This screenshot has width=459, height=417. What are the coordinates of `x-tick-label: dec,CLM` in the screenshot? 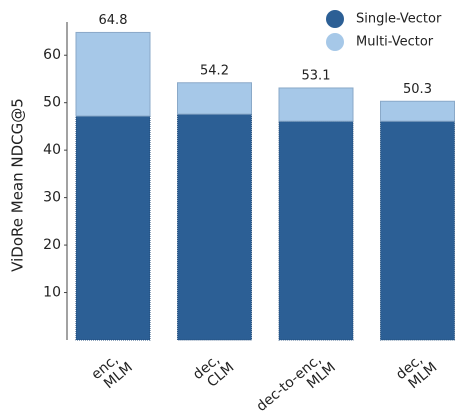 It's located at (213, 371).